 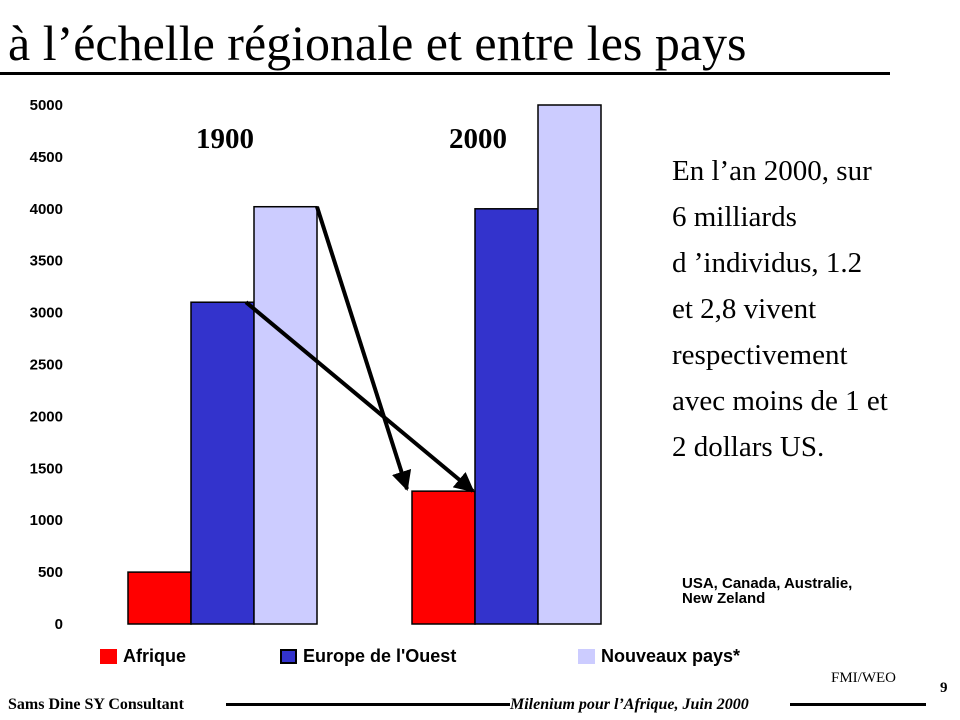 What do you see at coordinates (154, 656) in the screenshot?
I see `legend-label: Afrique` at bounding box center [154, 656].